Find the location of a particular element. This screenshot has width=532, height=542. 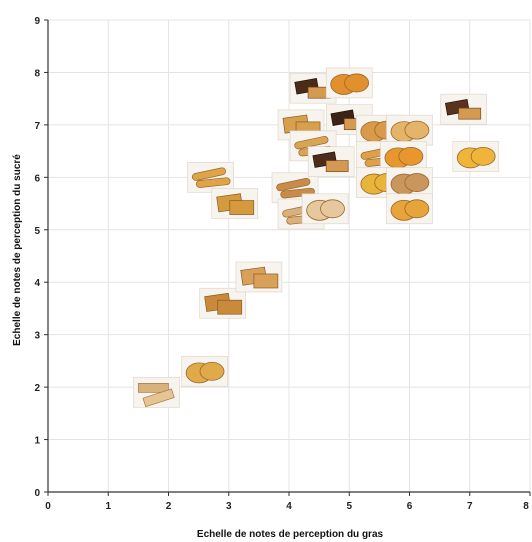

y-tick-label: 7 is located at coordinates (37, 126).